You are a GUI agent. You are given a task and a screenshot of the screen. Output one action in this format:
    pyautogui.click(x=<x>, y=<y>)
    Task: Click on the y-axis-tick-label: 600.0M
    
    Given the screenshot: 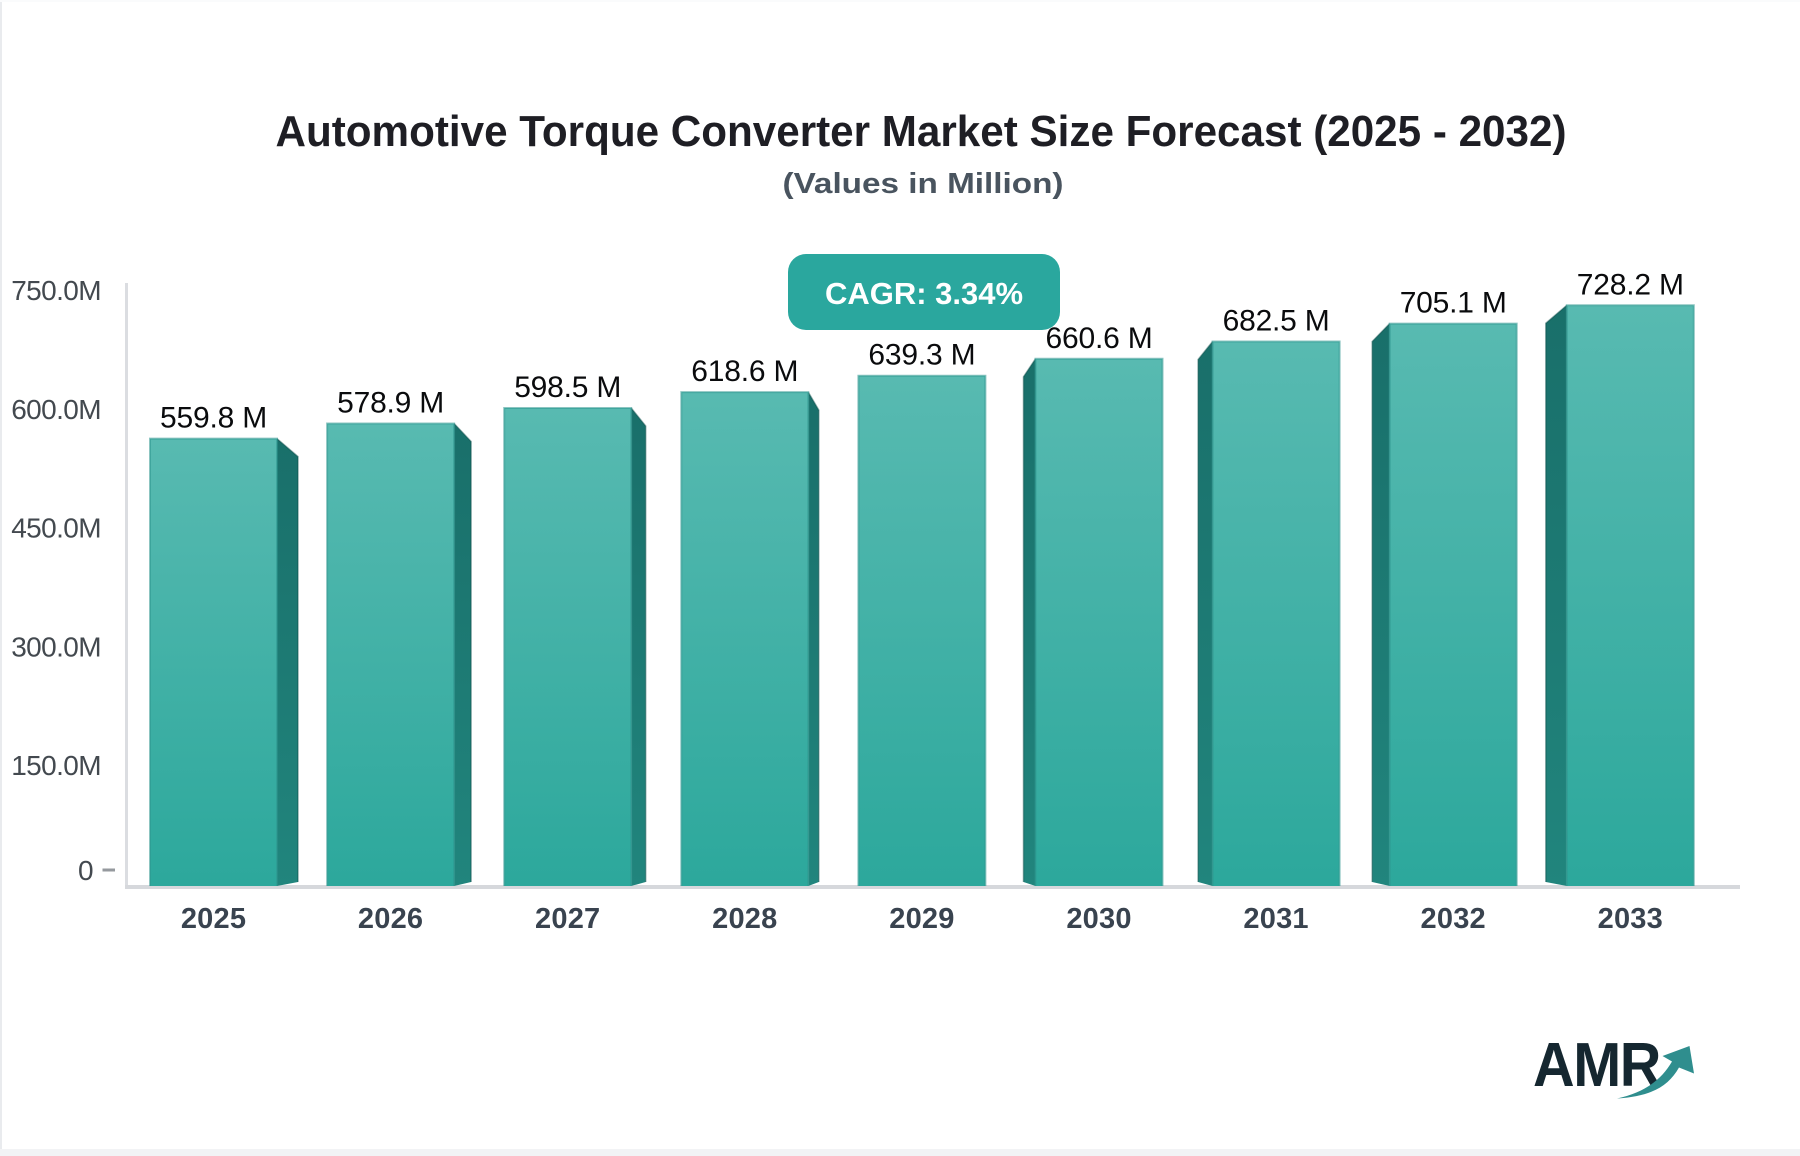 What is the action you would take?
    pyautogui.click(x=56, y=409)
    